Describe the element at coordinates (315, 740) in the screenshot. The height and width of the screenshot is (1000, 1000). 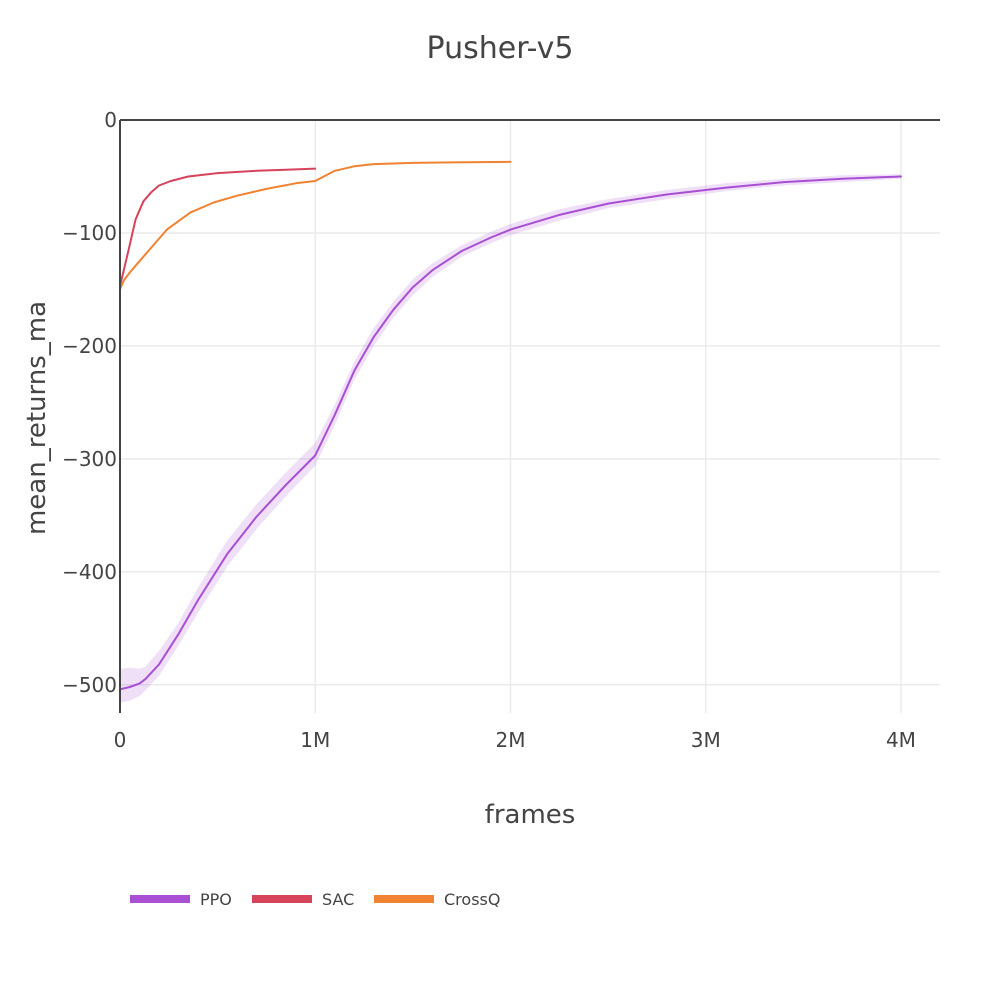
I see `x-tick-label: 1M` at that location.